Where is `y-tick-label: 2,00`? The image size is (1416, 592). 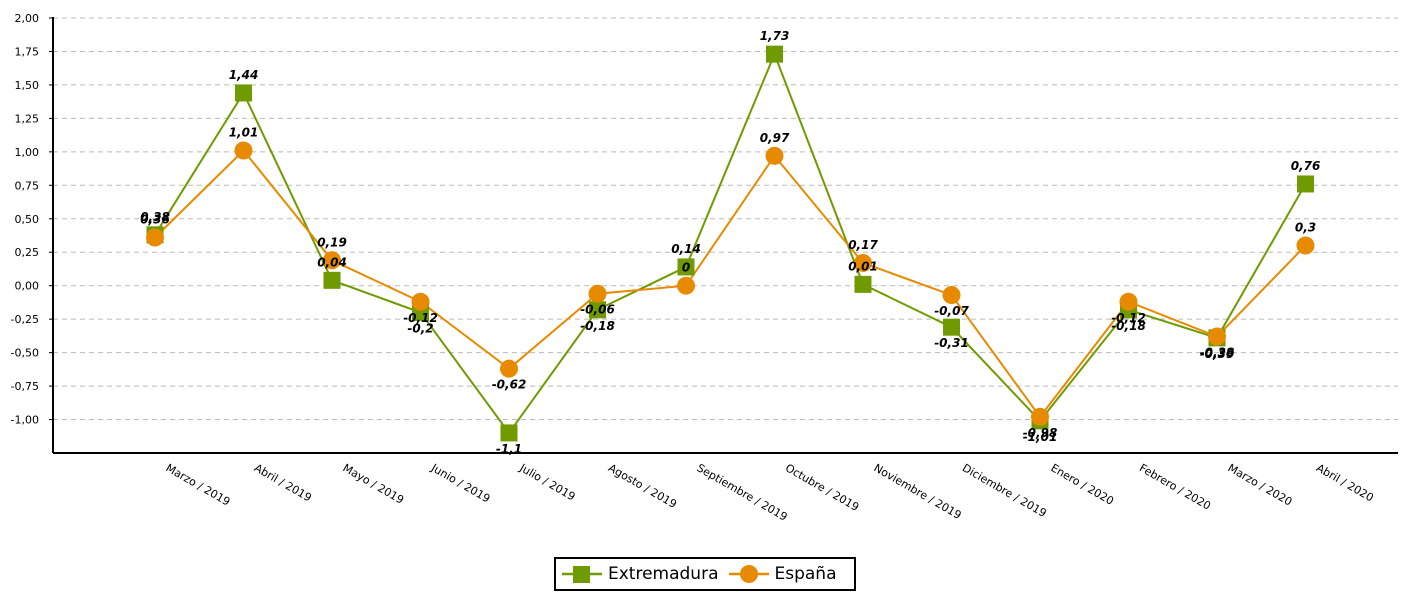
y-tick-label: 2,00 is located at coordinates (27, 18).